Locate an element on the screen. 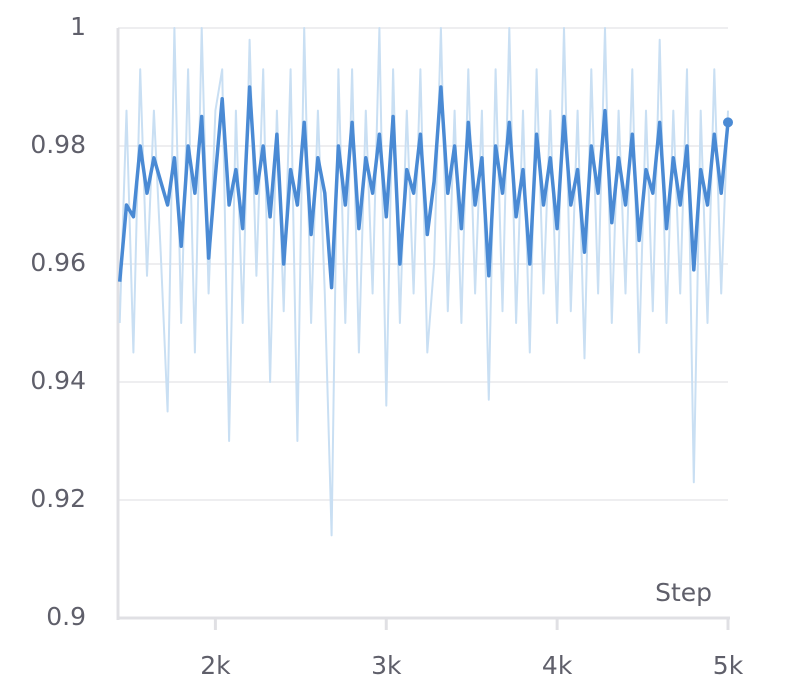  x-axis-label: Step is located at coordinates (683, 592).